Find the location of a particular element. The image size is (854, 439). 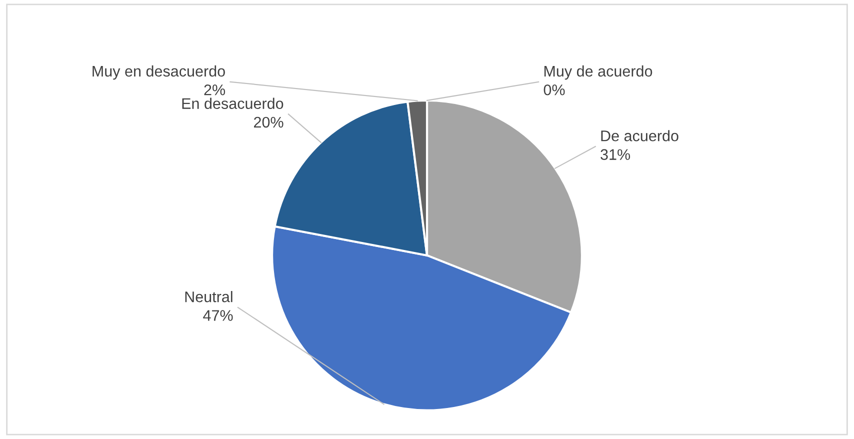

slice-label: Muy en desacuerdo is located at coordinates (158, 72).